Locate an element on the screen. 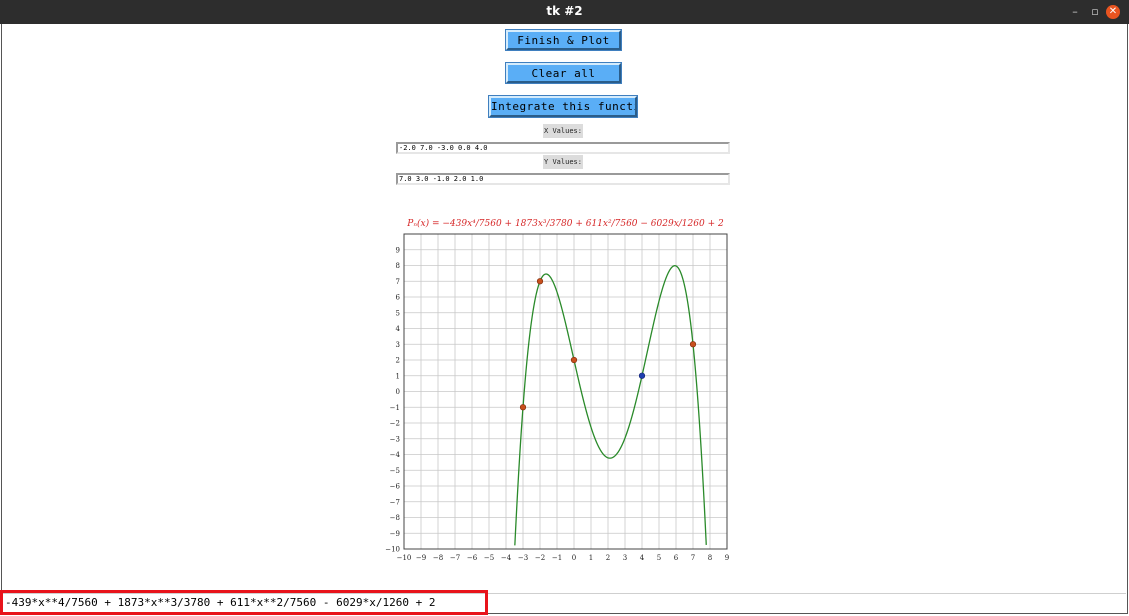 The width and height of the screenshot is (1129, 616). y-values-input is located at coordinates (563, 179).